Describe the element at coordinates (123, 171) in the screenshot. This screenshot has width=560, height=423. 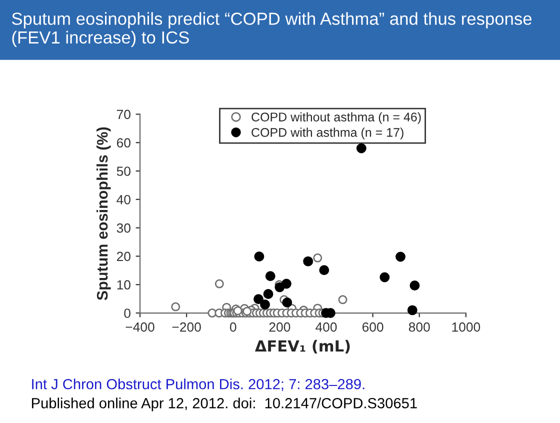
I see `y-tick-label: 50` at that location.